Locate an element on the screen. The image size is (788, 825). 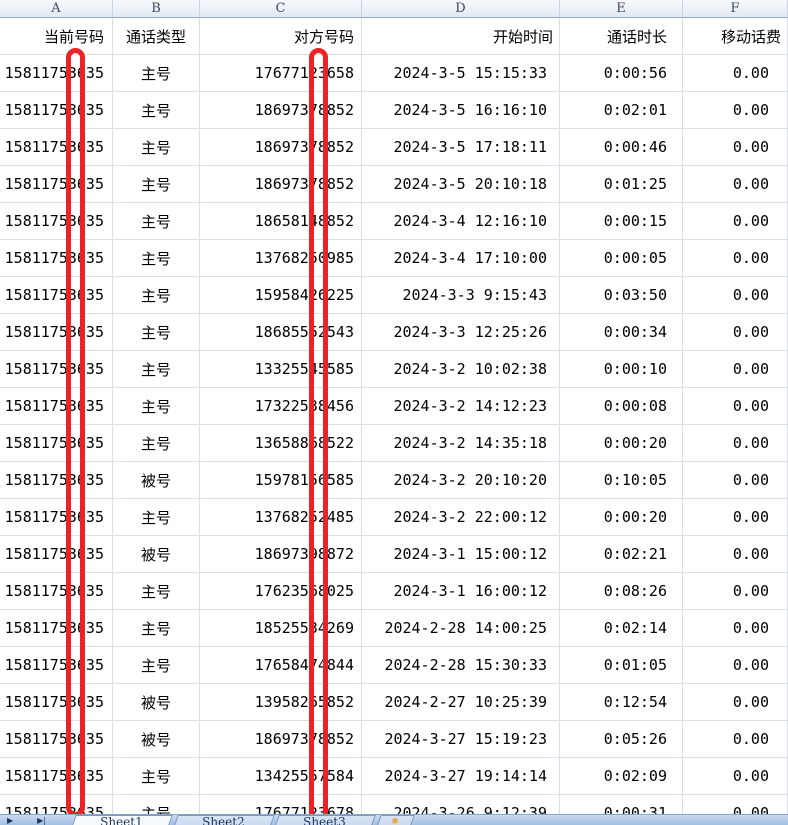
table-cell: 17623568025 is located at coordinates (281, 591).